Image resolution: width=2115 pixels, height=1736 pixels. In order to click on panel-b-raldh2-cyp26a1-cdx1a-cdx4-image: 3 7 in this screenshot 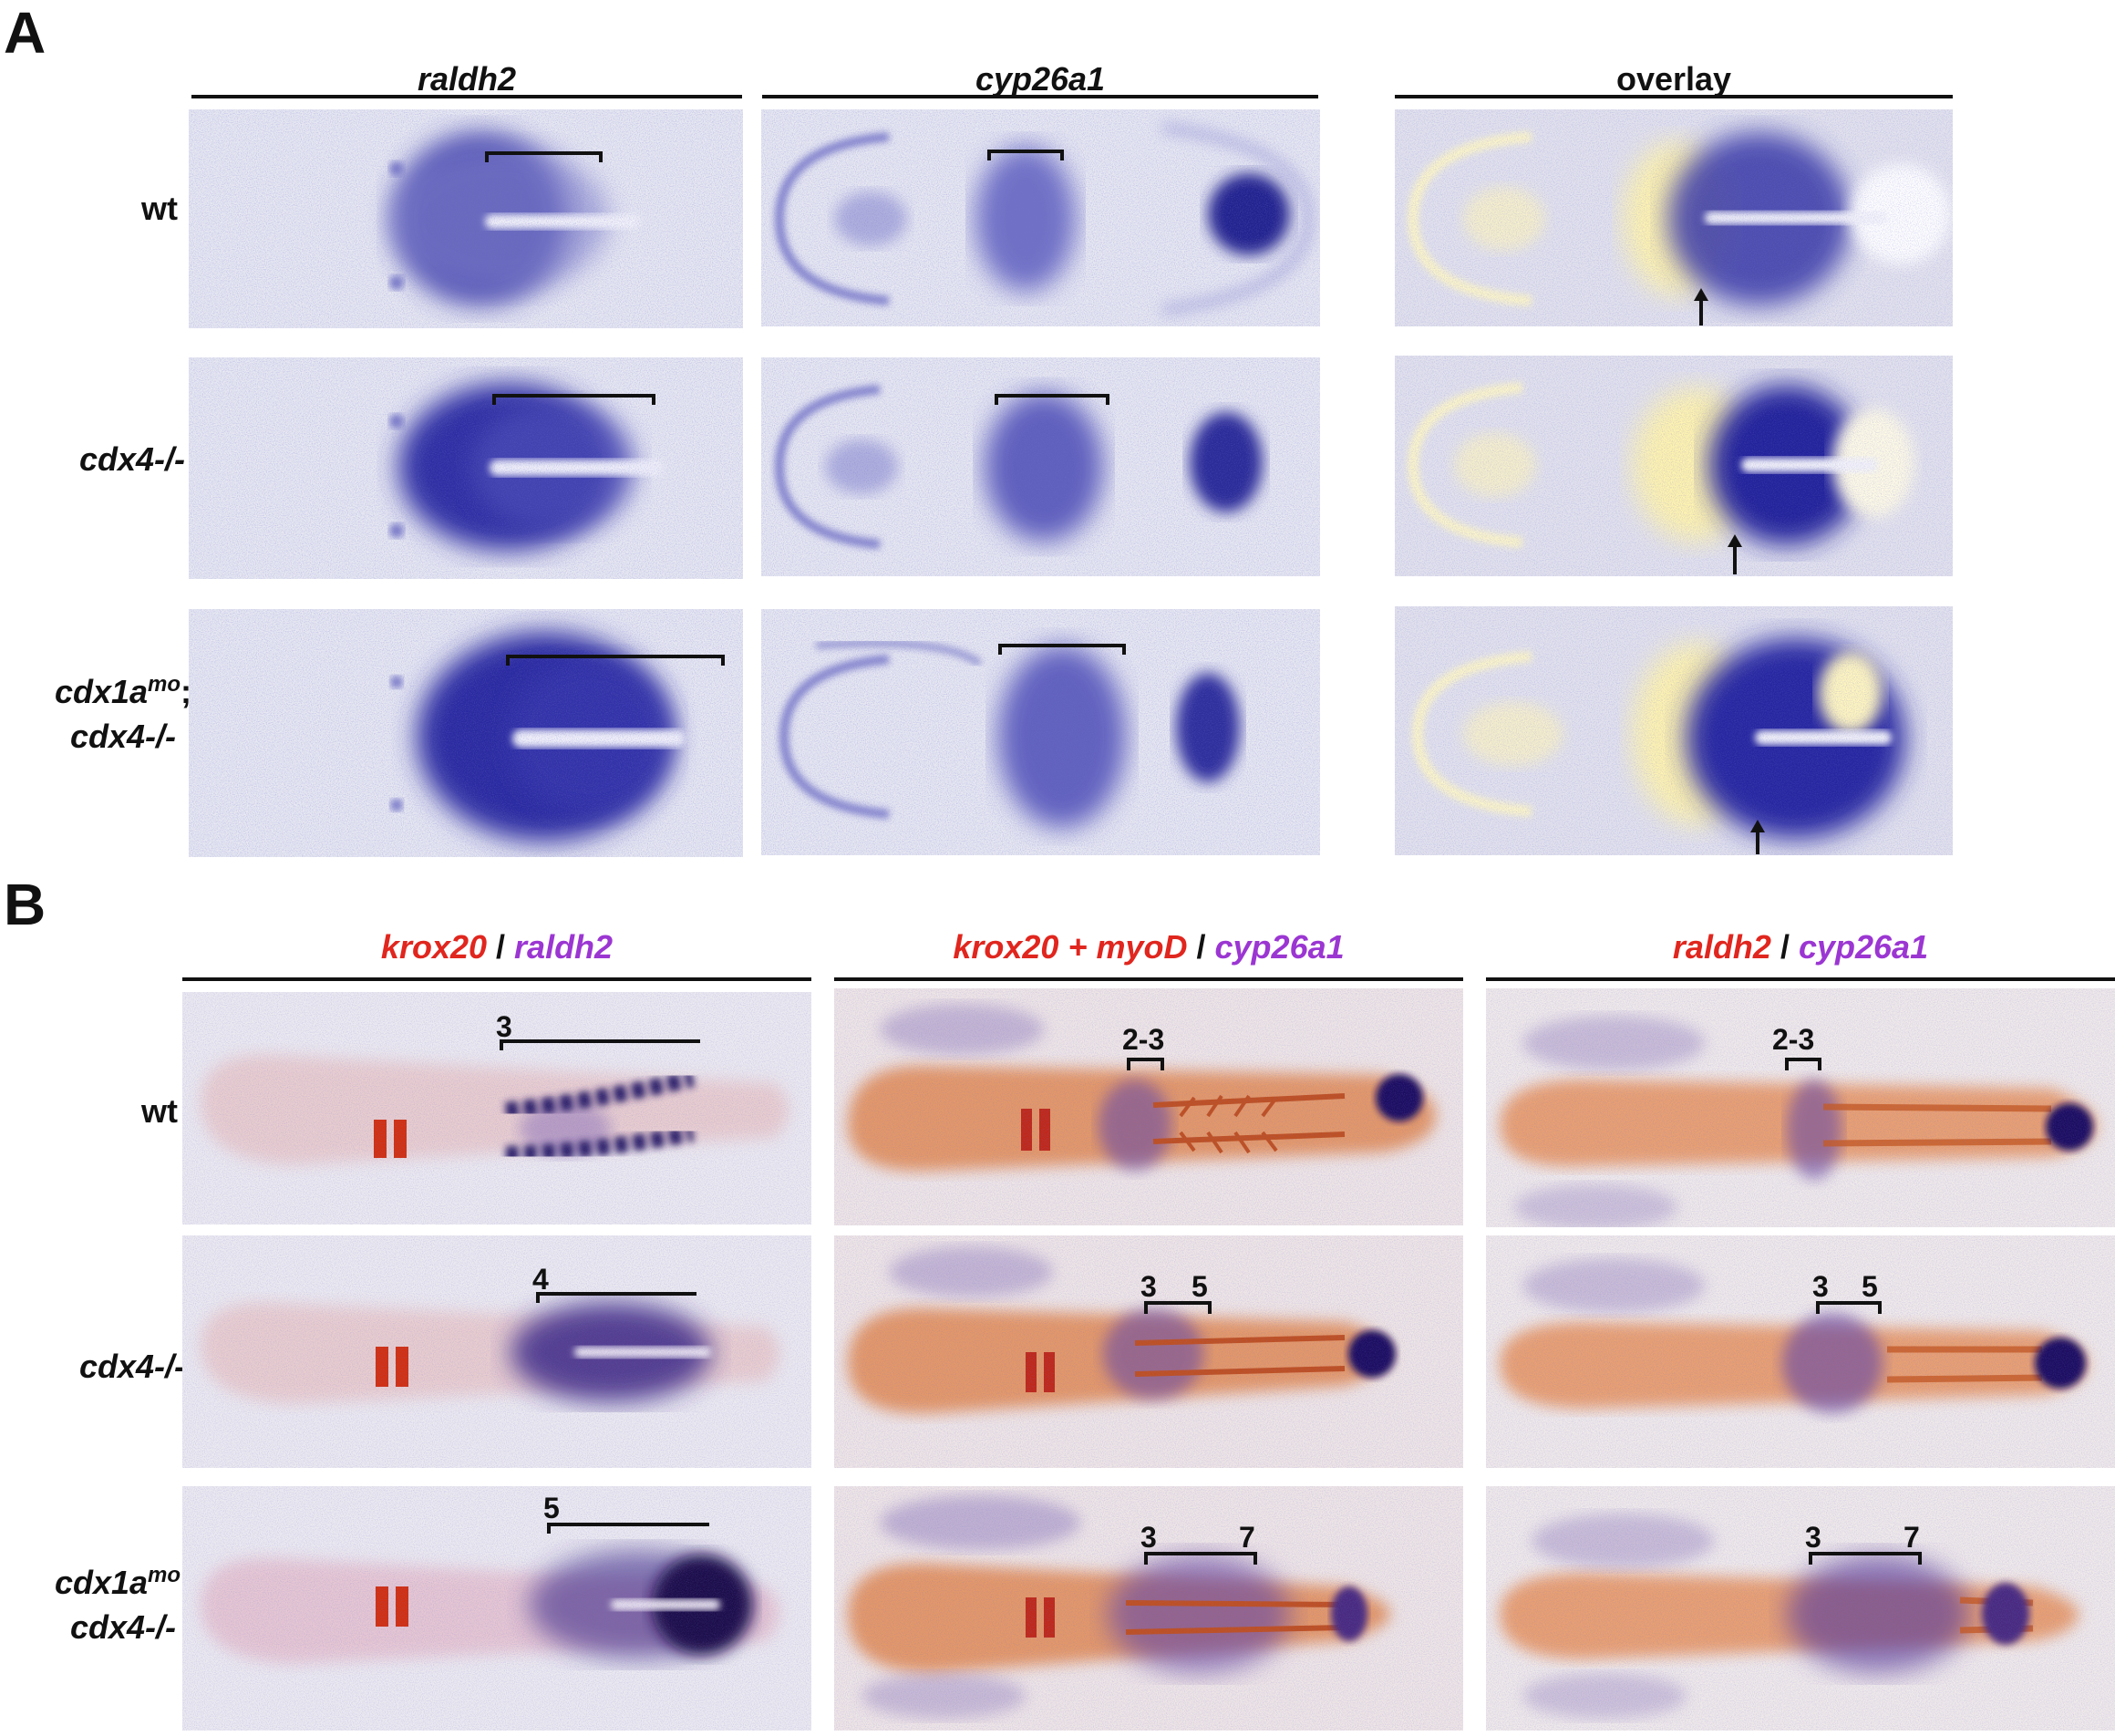, I will do `click(1801, 1608)`.